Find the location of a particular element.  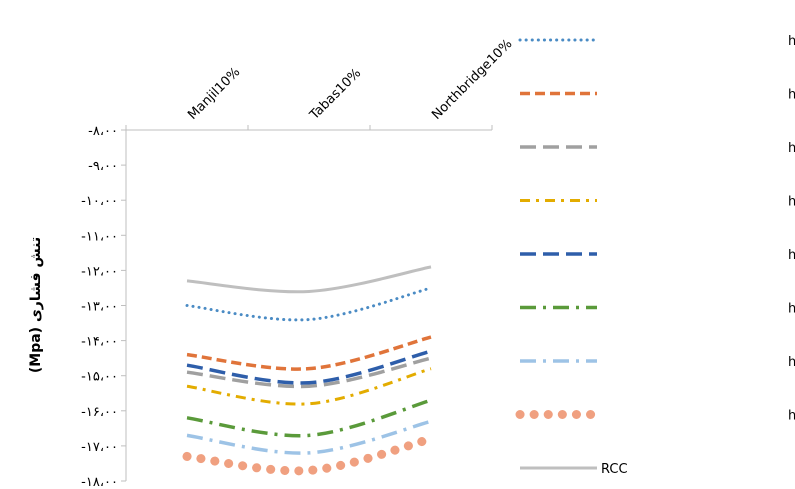

legend-item-3: بتن با مقامت ۱۰ ، h=12.24 is located at coordinates (657, 148).